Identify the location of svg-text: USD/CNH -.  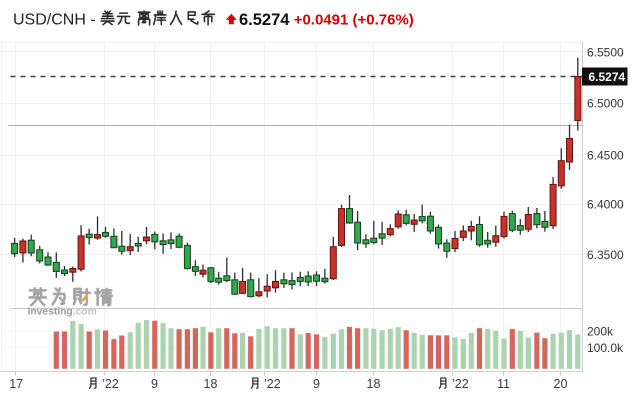
(54, 19).